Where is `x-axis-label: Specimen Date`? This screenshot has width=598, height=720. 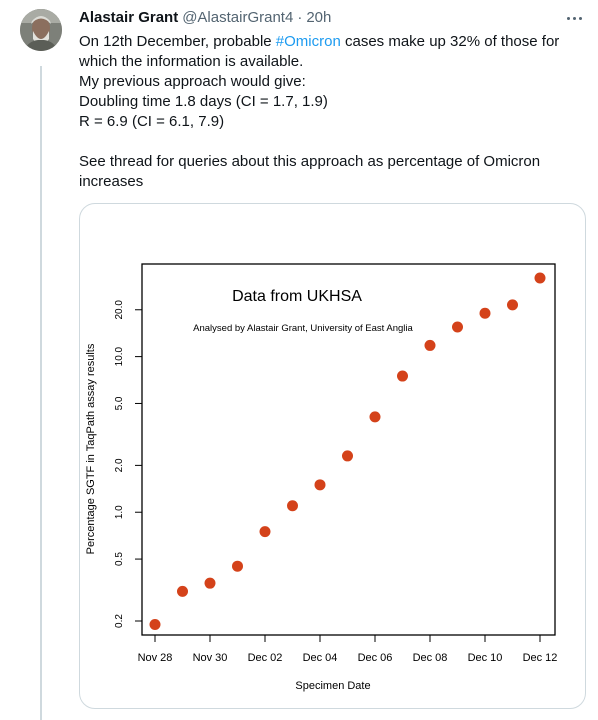 x-axis-label: Specimen Date is located at coordinates (332, 686).